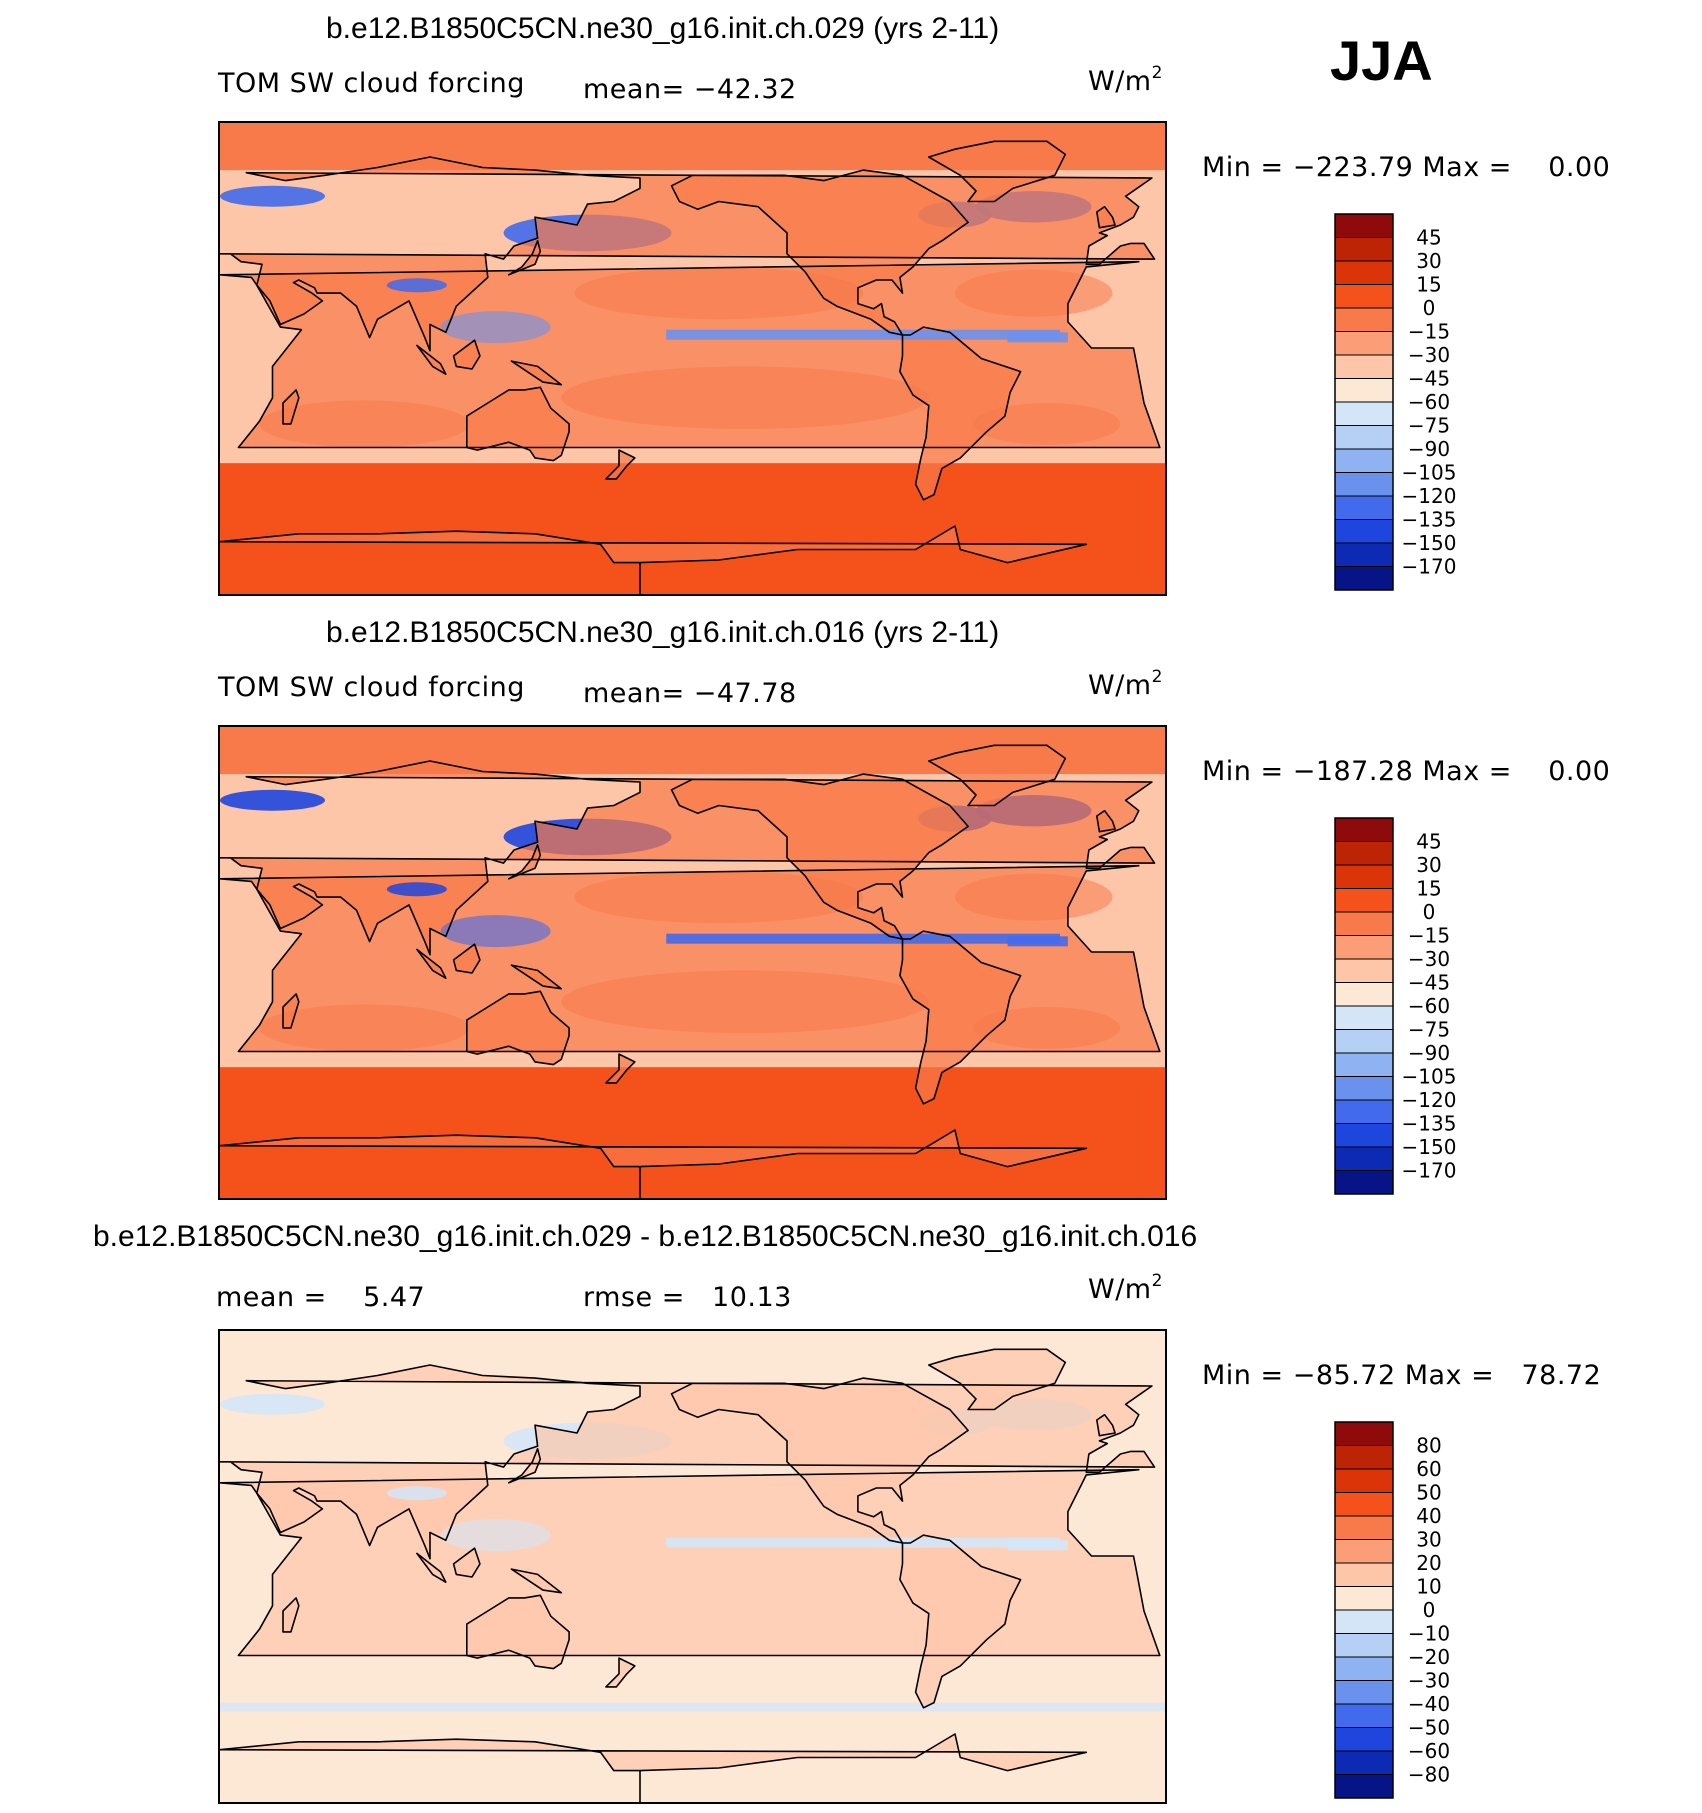 The width and height of the screenshot is (1702, 1813). What do you see at coordinates (1406, 167) in the screenshot?
I see `minmax-label: Min = −223.79 Max = 0.00` at bounding box center [1406, 167].